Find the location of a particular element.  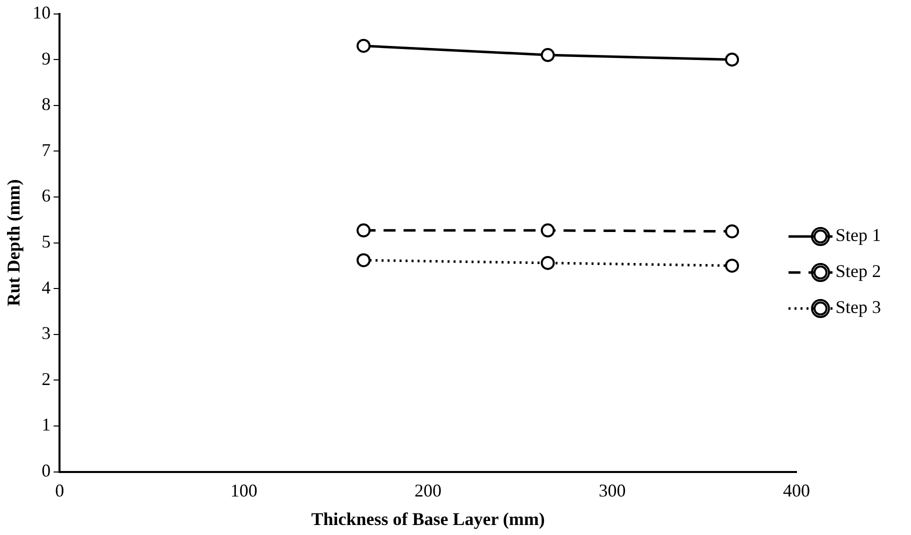

x-tick-label: 200 is located at coordinates (428, 490).